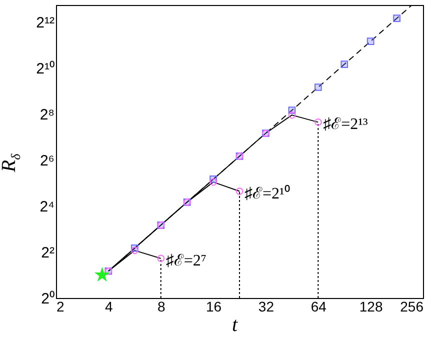  I want to click on x-tick-label: 16, so click(214, 306).